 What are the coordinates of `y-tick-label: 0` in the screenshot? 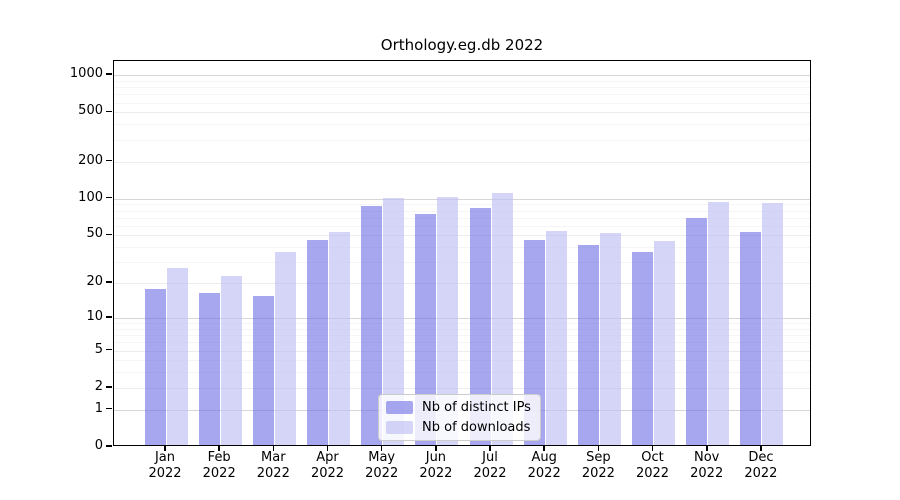 It's located at (98, 445).